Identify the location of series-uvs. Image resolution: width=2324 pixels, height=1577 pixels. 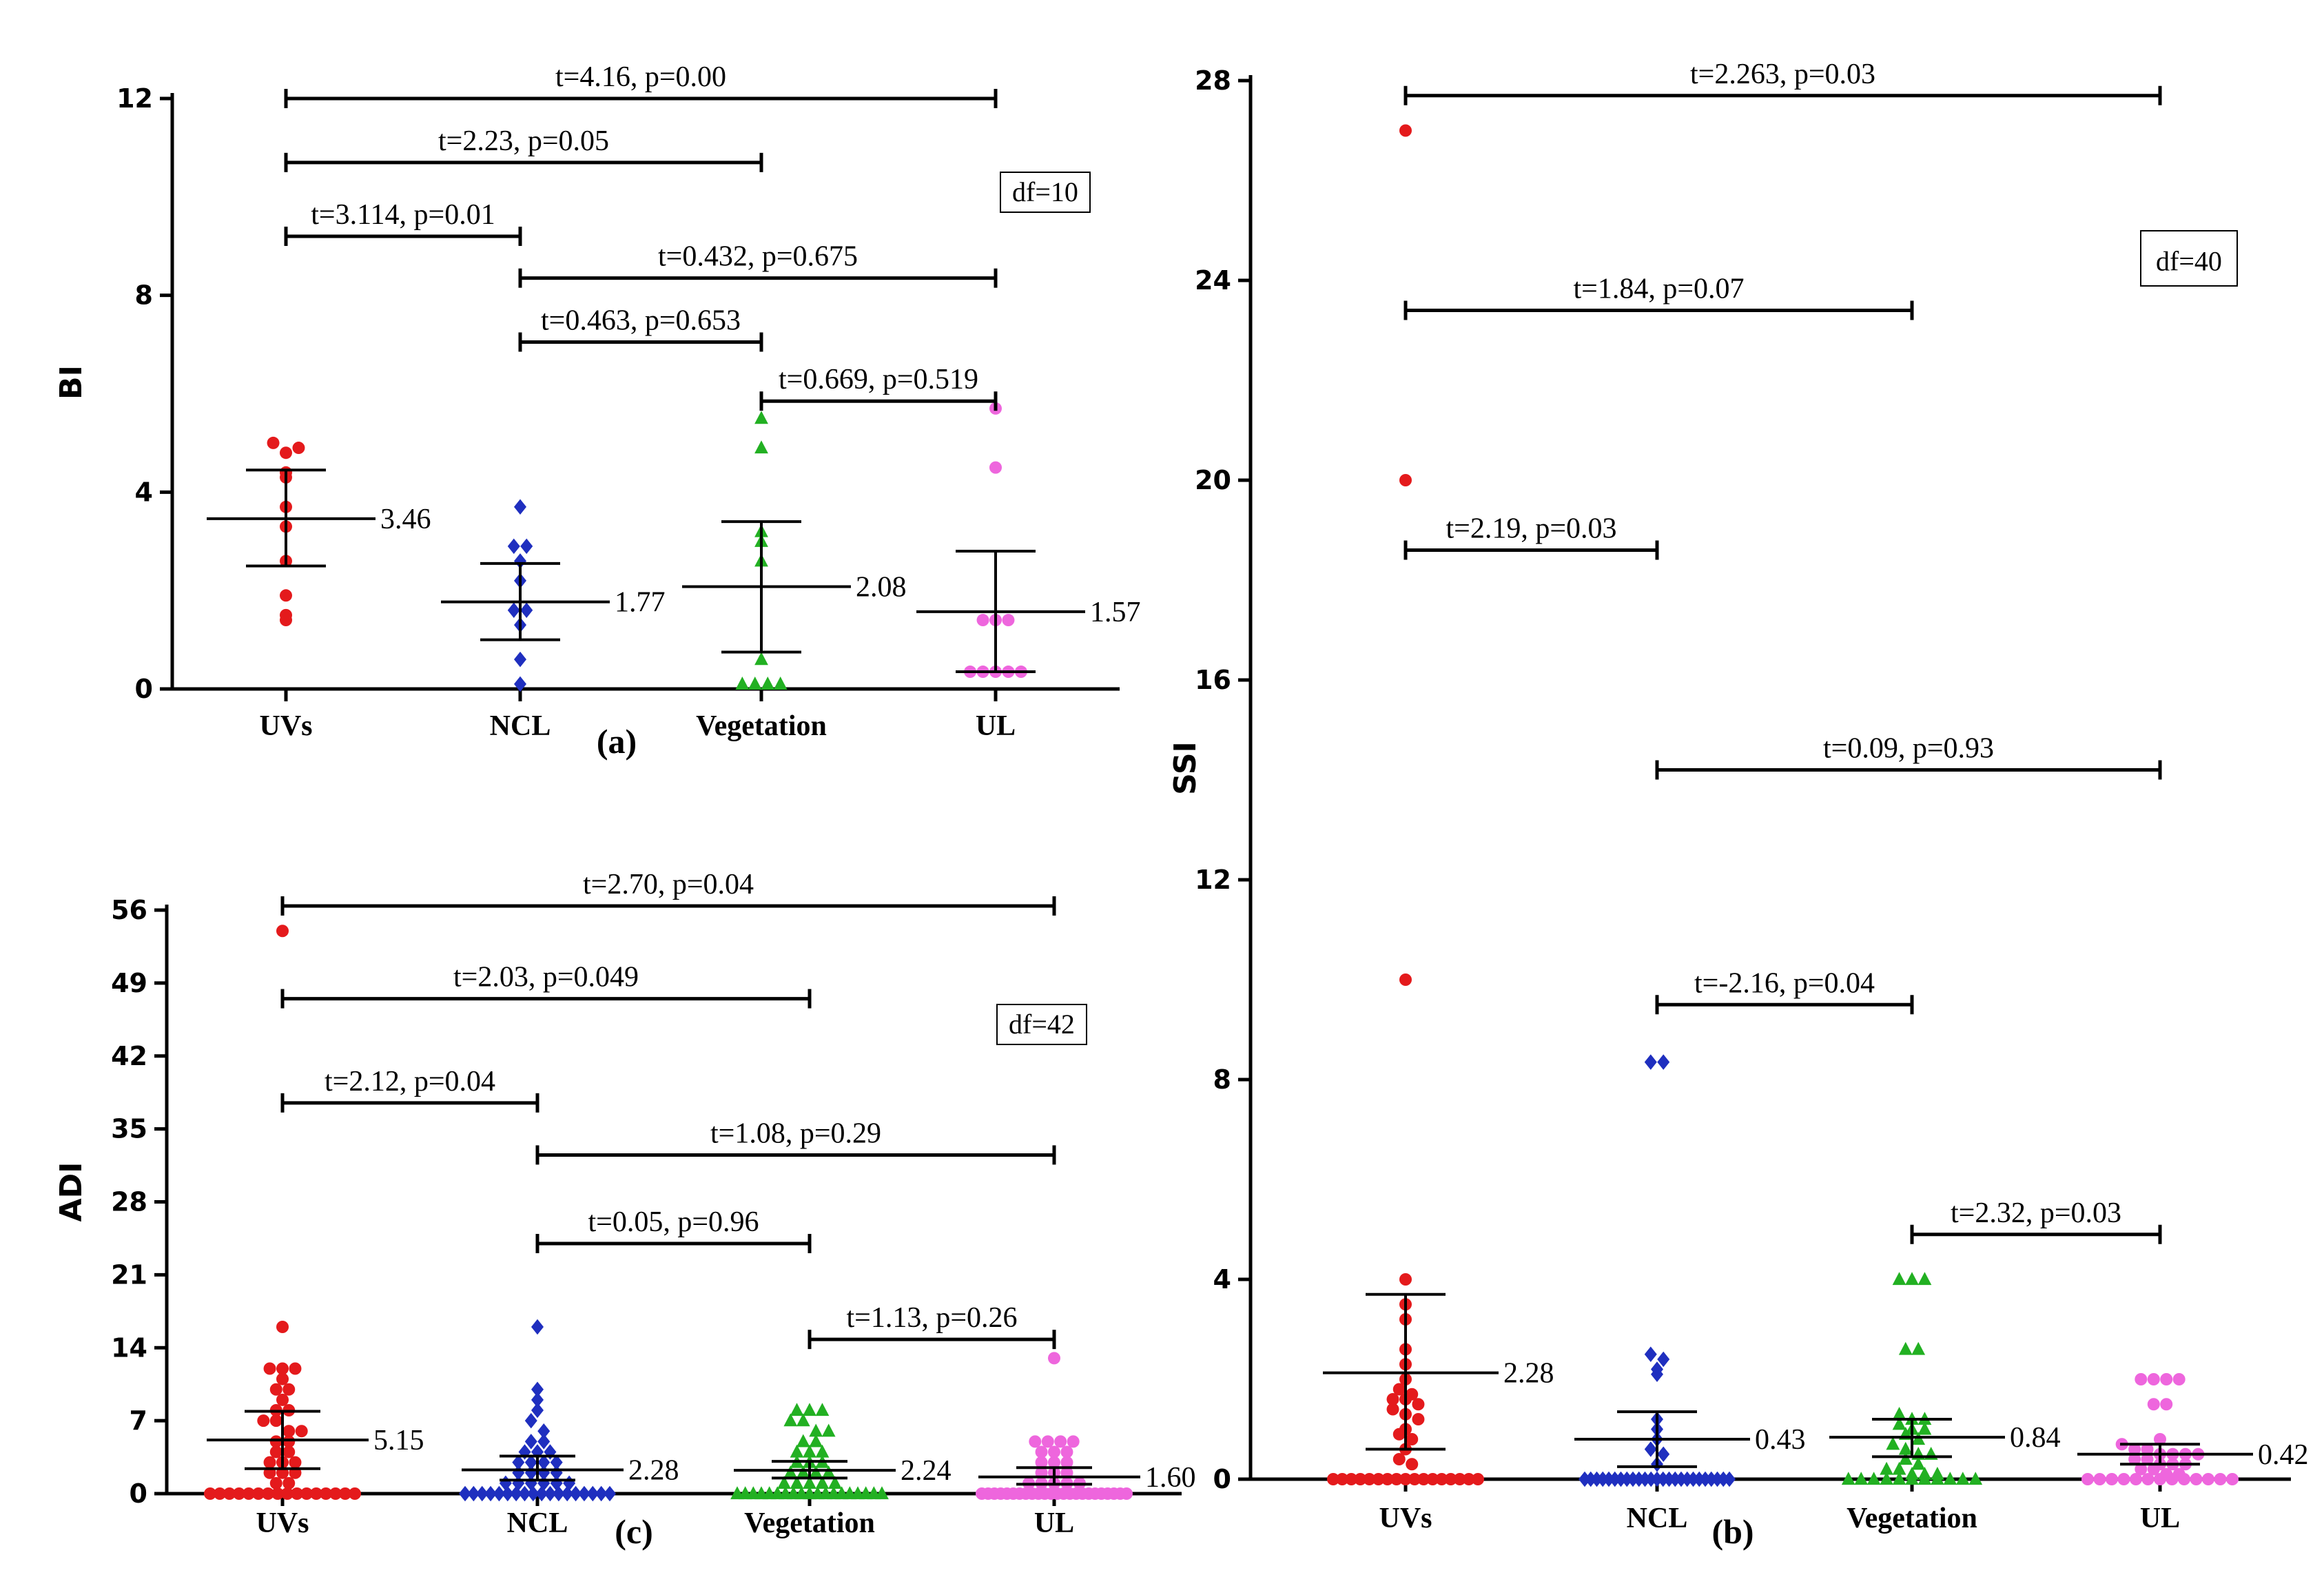
(1405, 805).